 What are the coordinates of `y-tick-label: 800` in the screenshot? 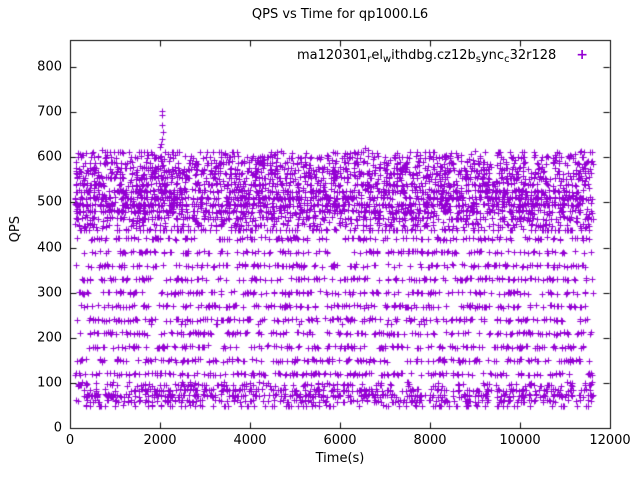 It's located at (49, 67).